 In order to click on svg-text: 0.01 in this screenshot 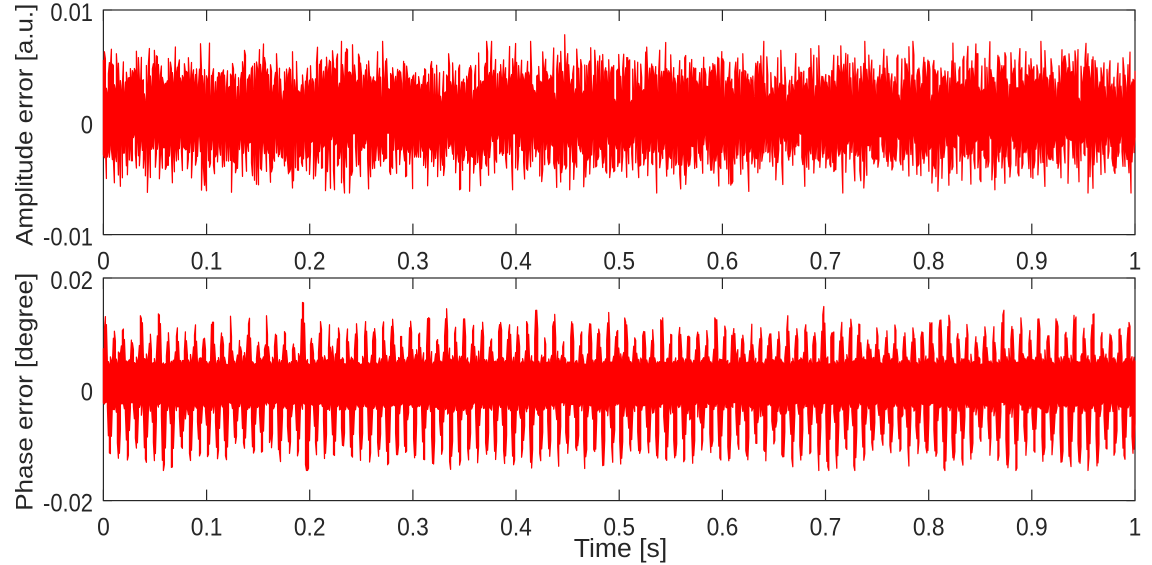, I will do `click(71, 13)`.